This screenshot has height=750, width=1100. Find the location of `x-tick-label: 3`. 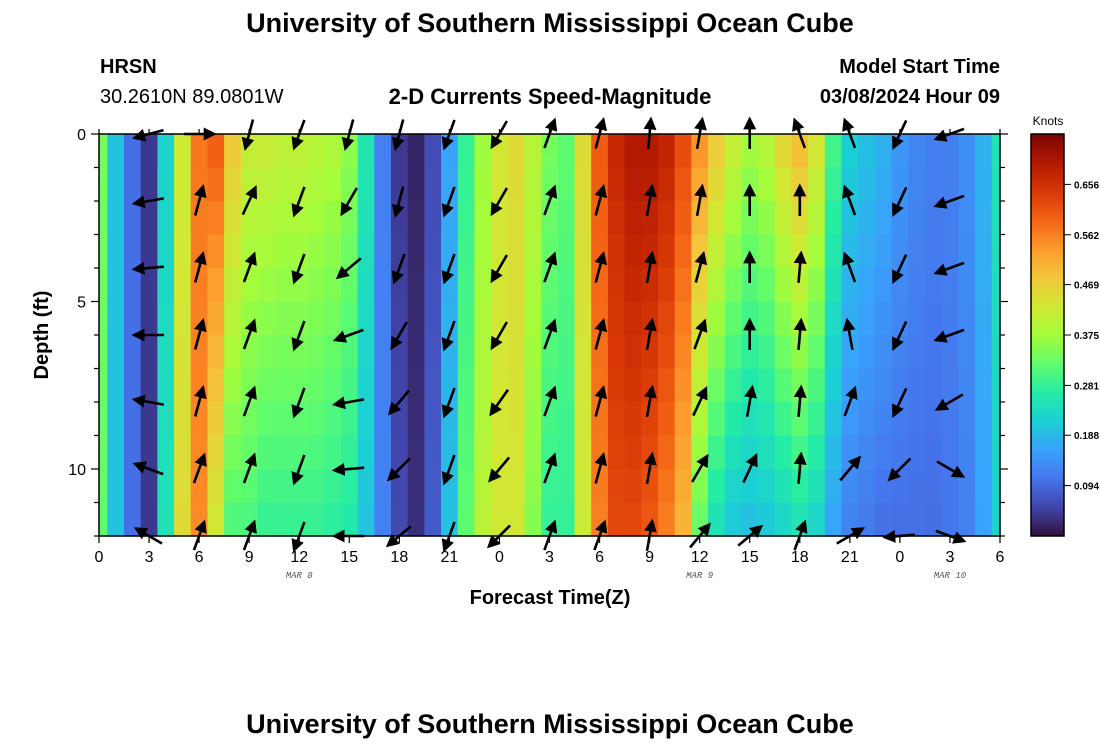

x-tick-label: 3 is located at coordinates (549, 557).